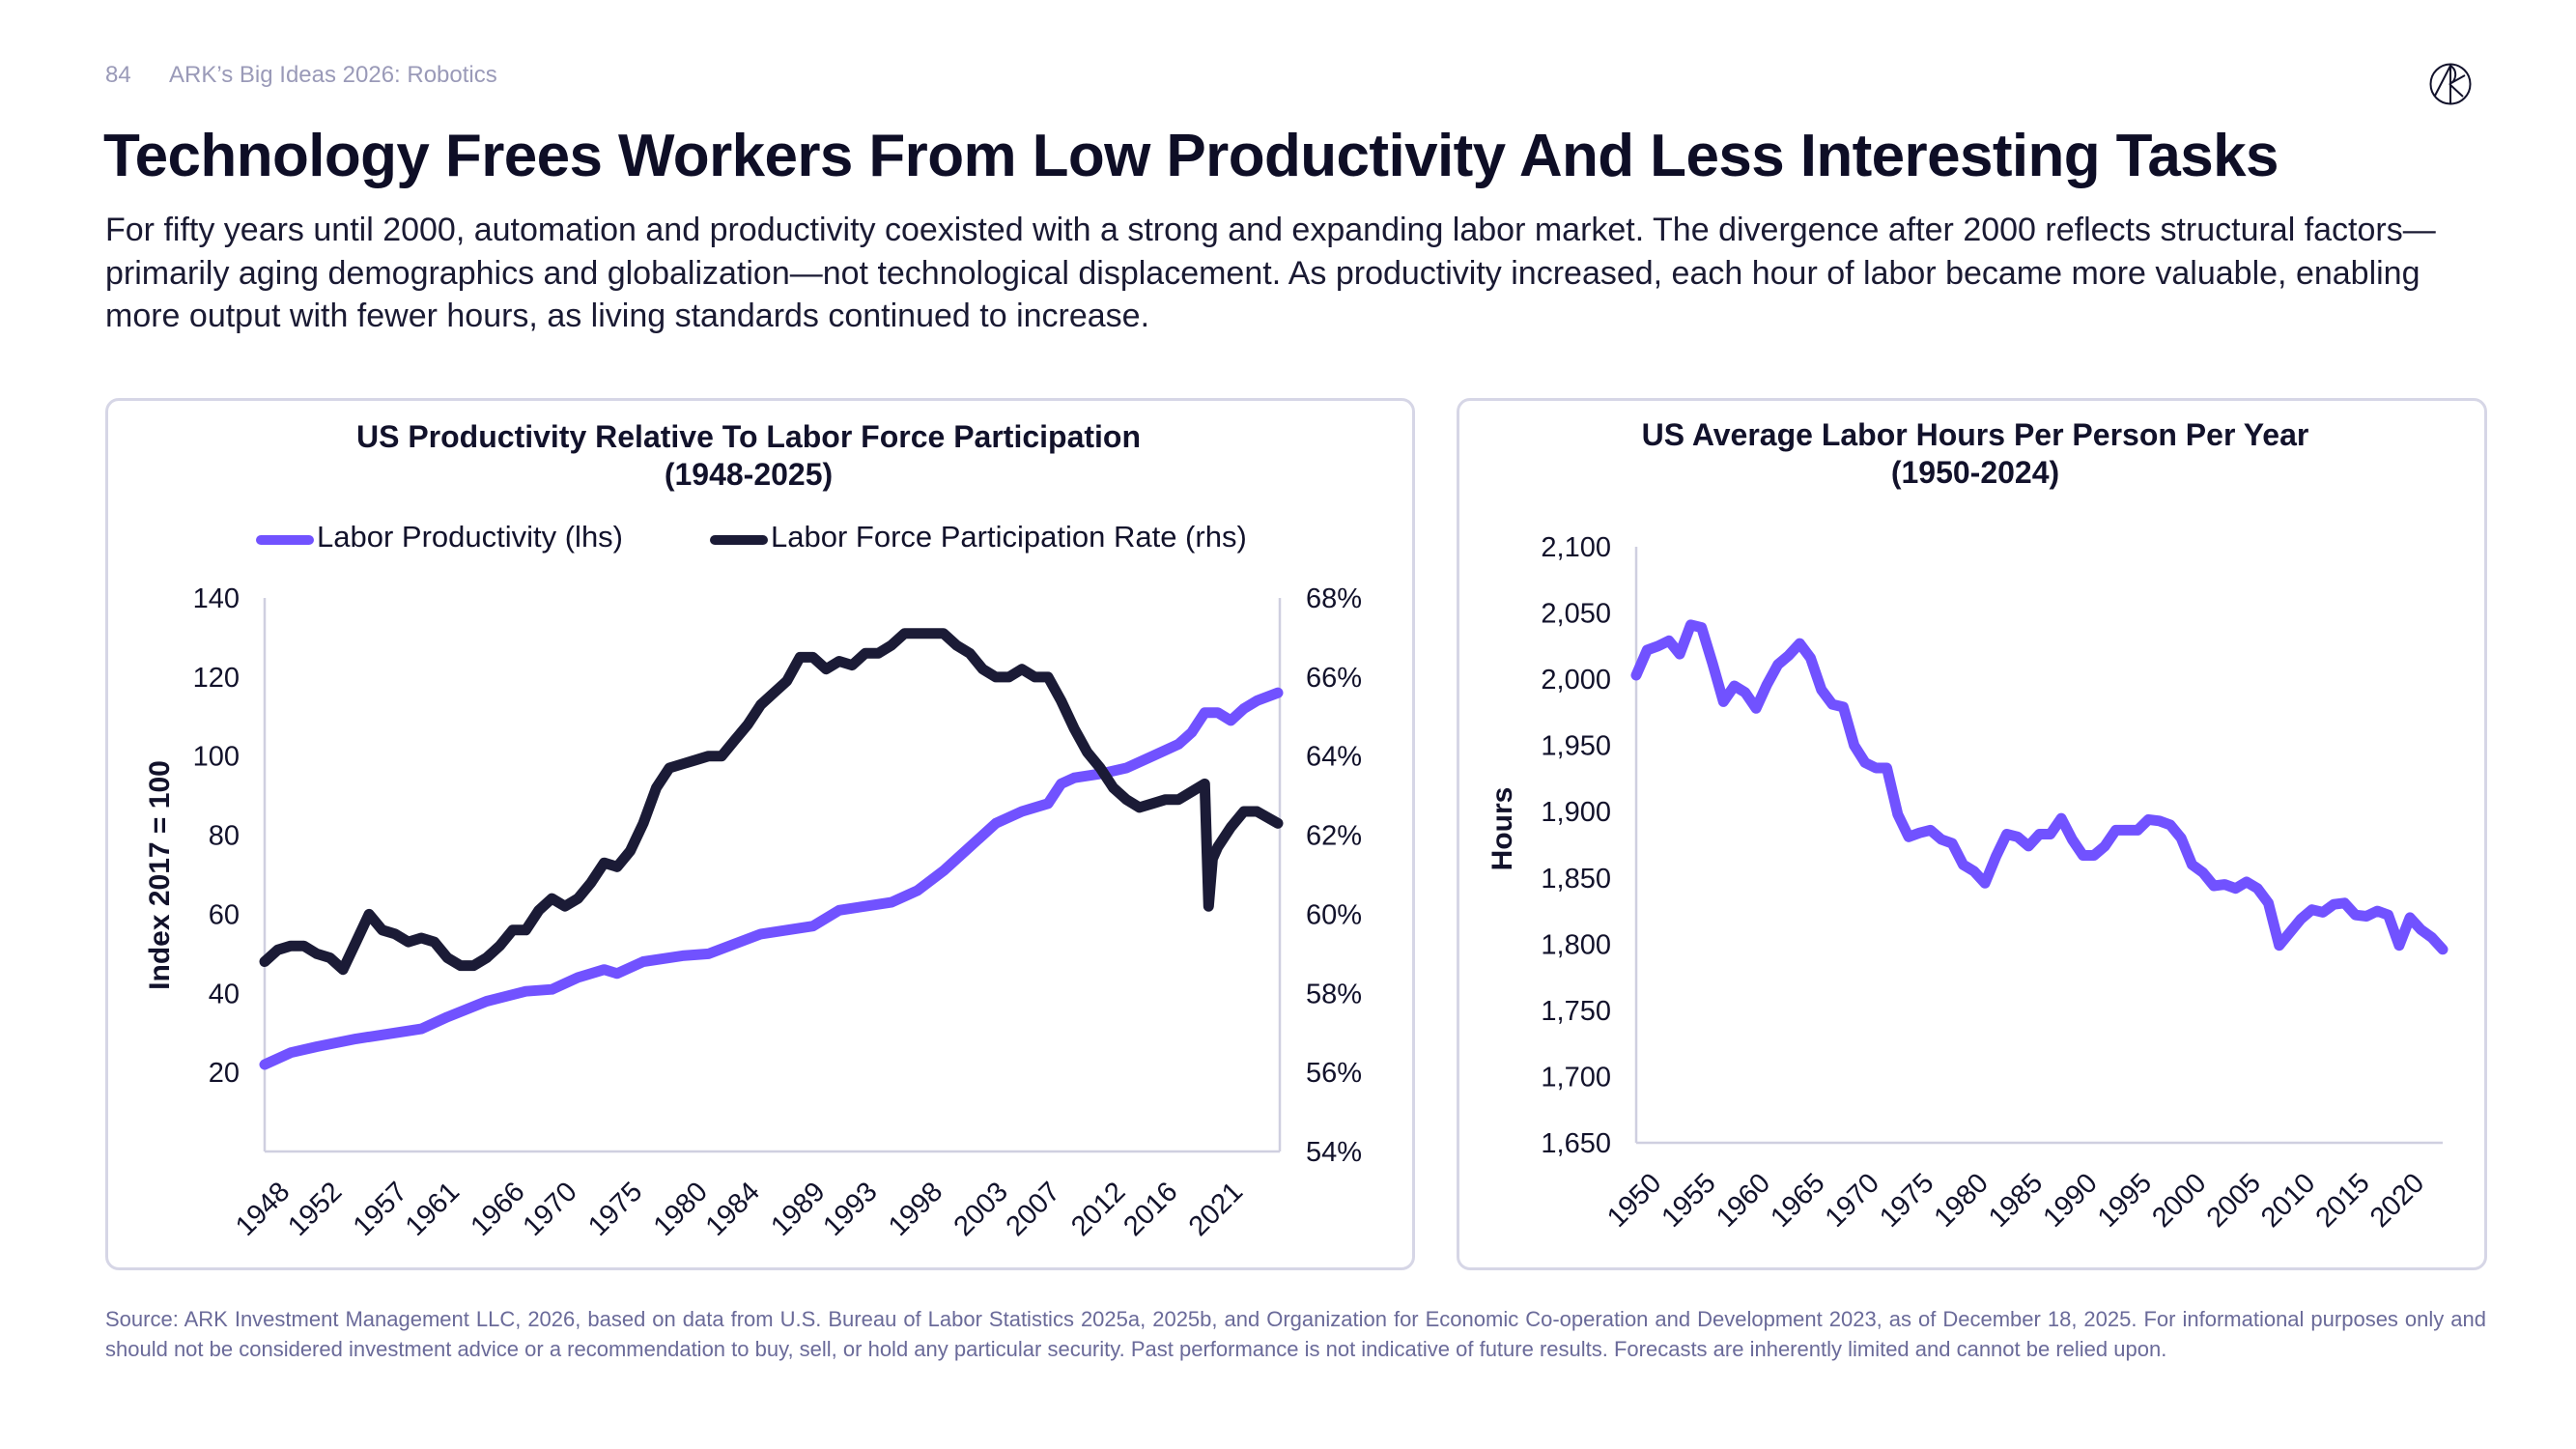 The width and height of the screenshot is (2576, 1449). What do you see at coordinates (263, 1209) in the screenshot?
I see `chart1-x-tick-label: 1948` at bounding box center [263, 1209].